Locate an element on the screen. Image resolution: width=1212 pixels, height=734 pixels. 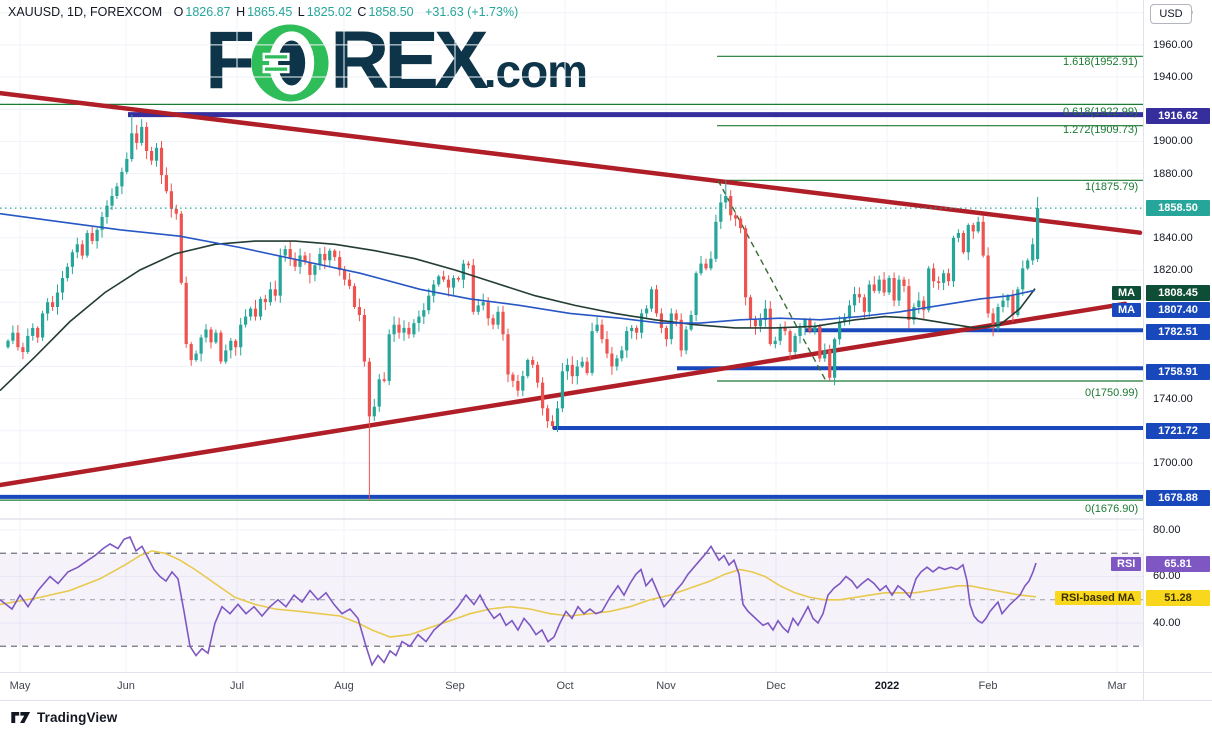
price-label-chip: 1782.51 is located at coordinates (1178, 332).